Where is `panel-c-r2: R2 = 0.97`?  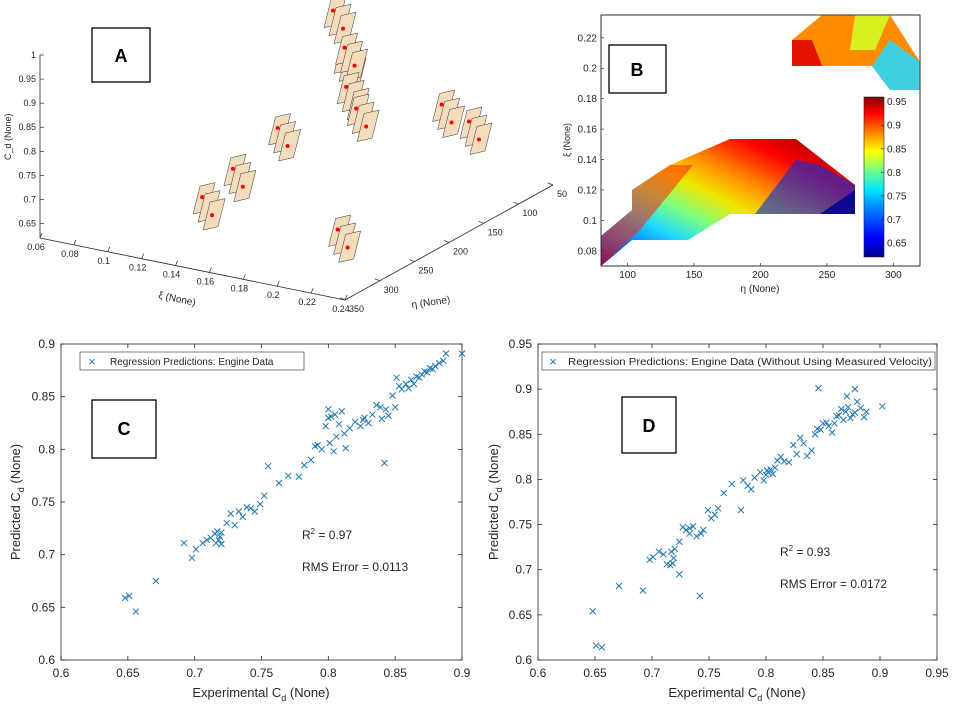 panel-c-r2: R2 = 0.97 is located at coordinates (327, 534).